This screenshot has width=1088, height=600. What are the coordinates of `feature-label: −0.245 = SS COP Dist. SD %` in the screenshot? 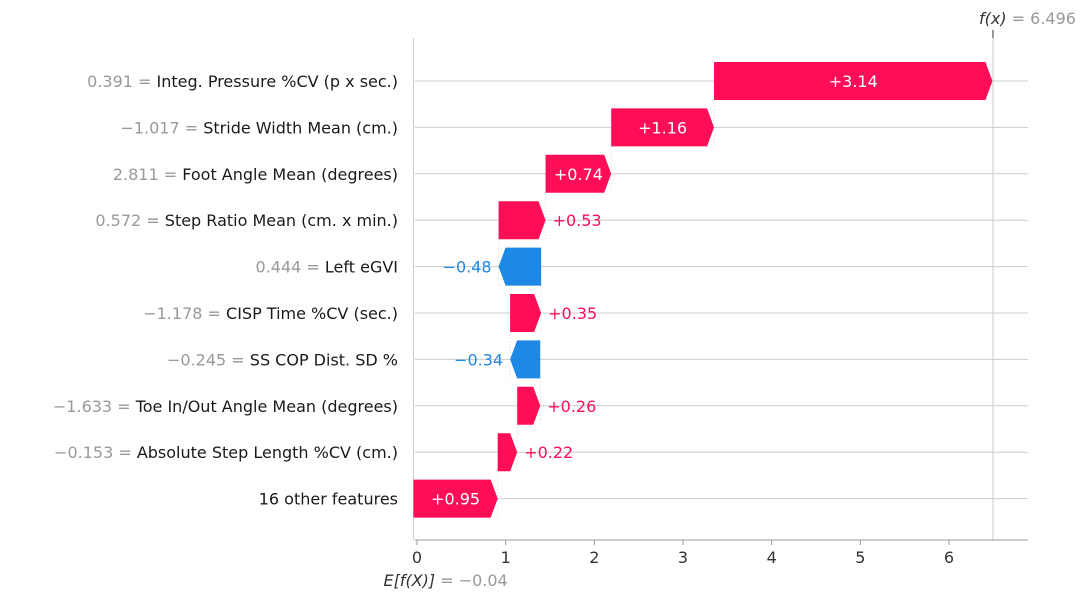 It's located at (282, 359).